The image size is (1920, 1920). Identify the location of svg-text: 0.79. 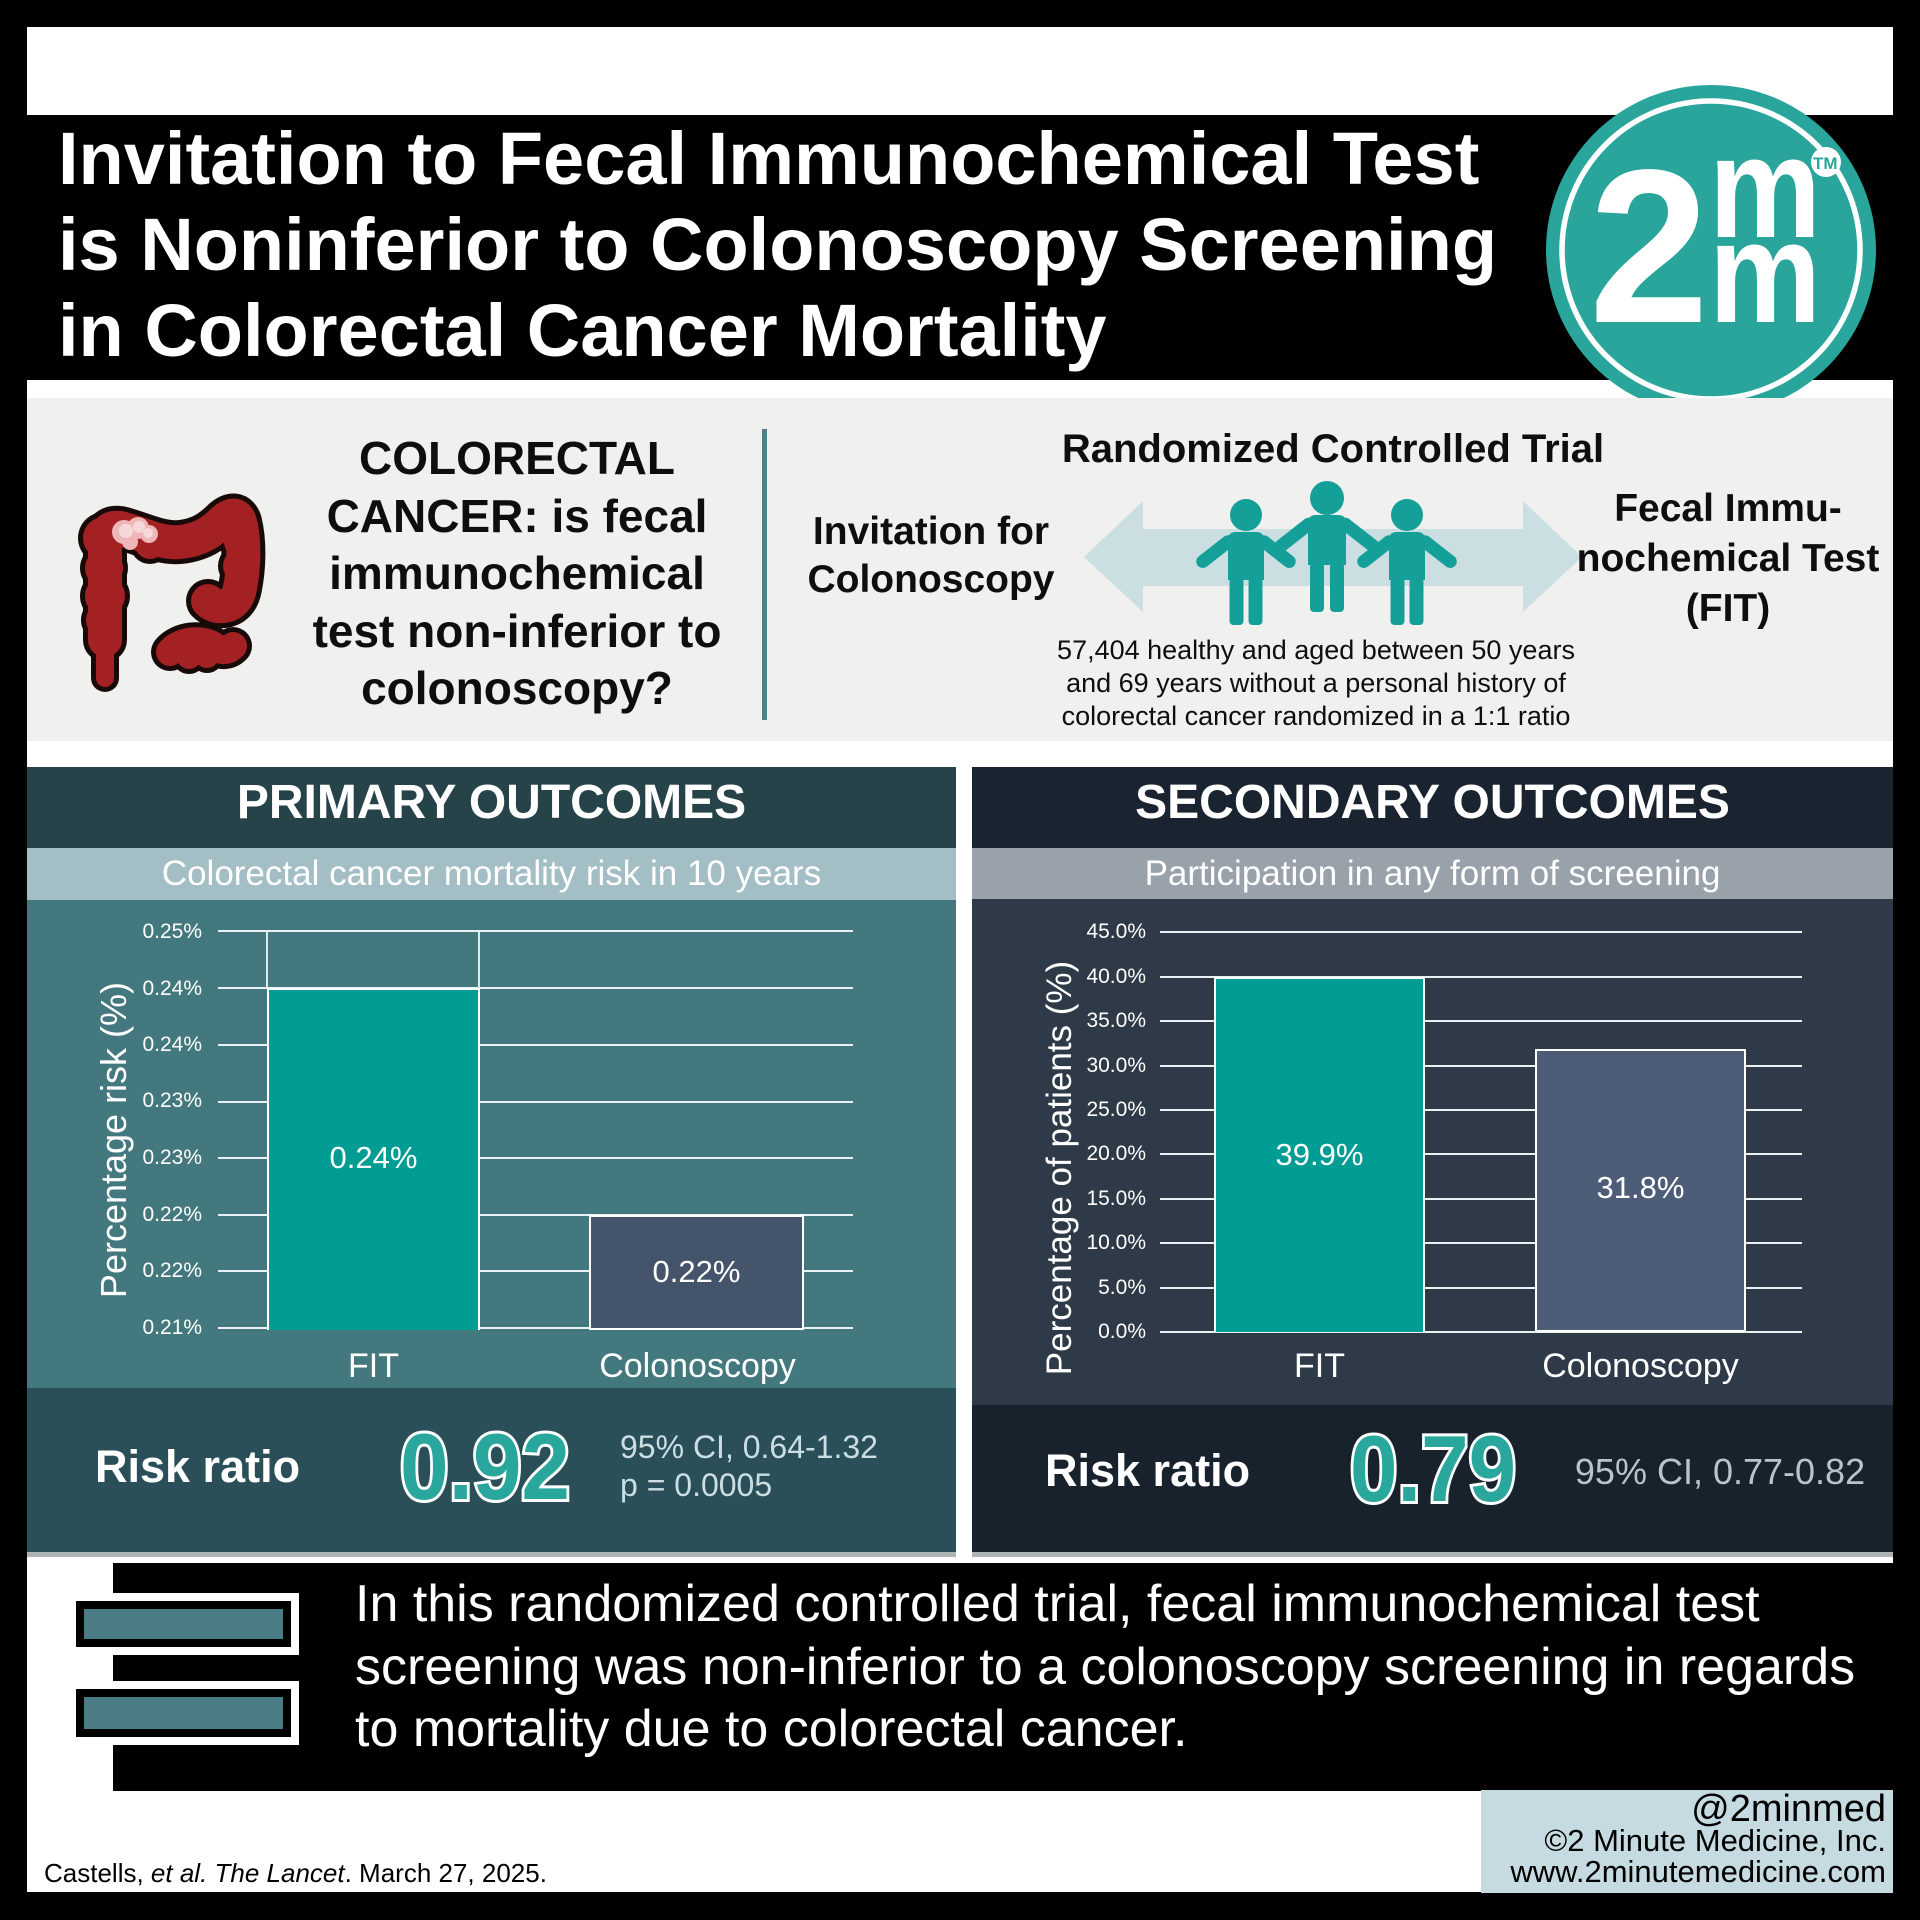
(1433, 1468).